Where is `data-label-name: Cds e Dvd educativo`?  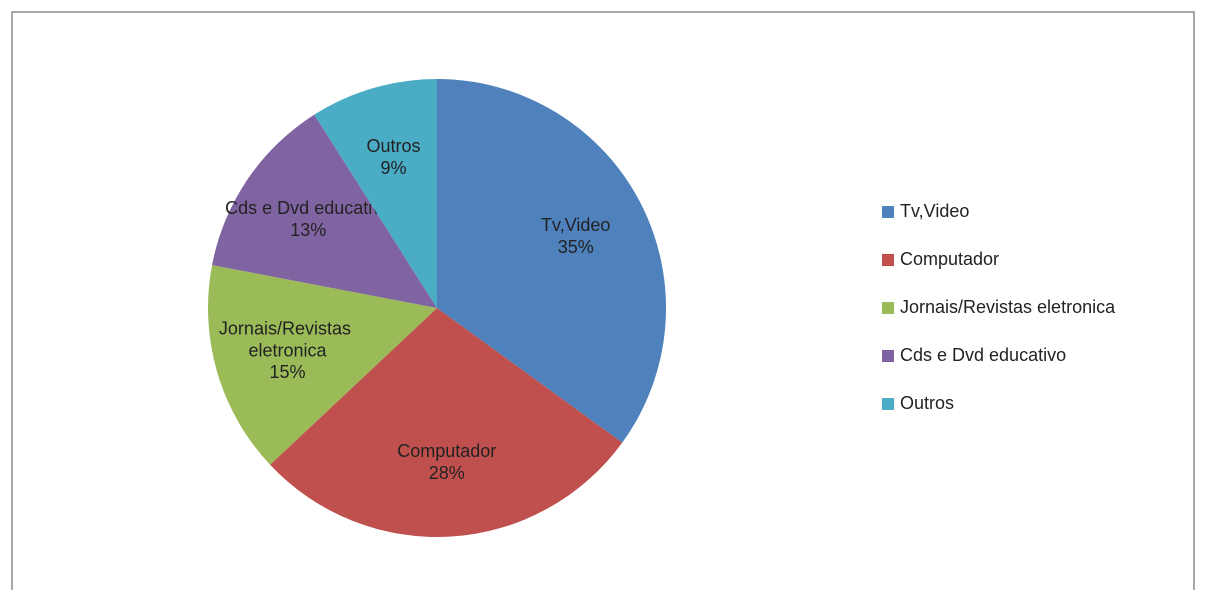
data-label-name: Cds e Dvd educativo is located at coordinates (308, 208).